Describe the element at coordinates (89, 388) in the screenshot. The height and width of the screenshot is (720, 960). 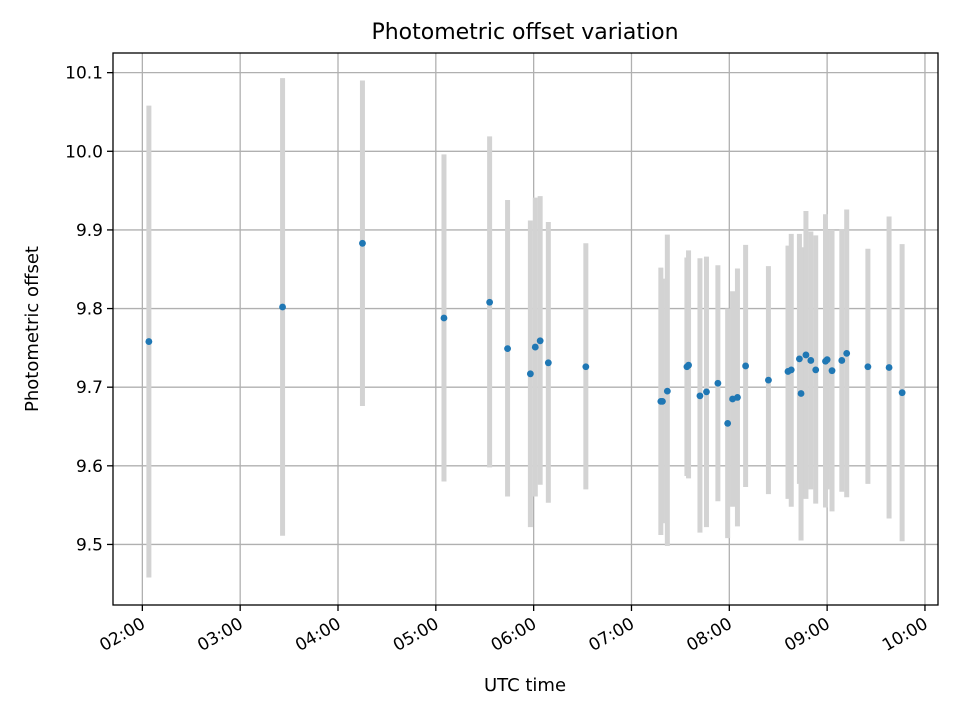
I see `y-tick-label: 9.7` at that location.